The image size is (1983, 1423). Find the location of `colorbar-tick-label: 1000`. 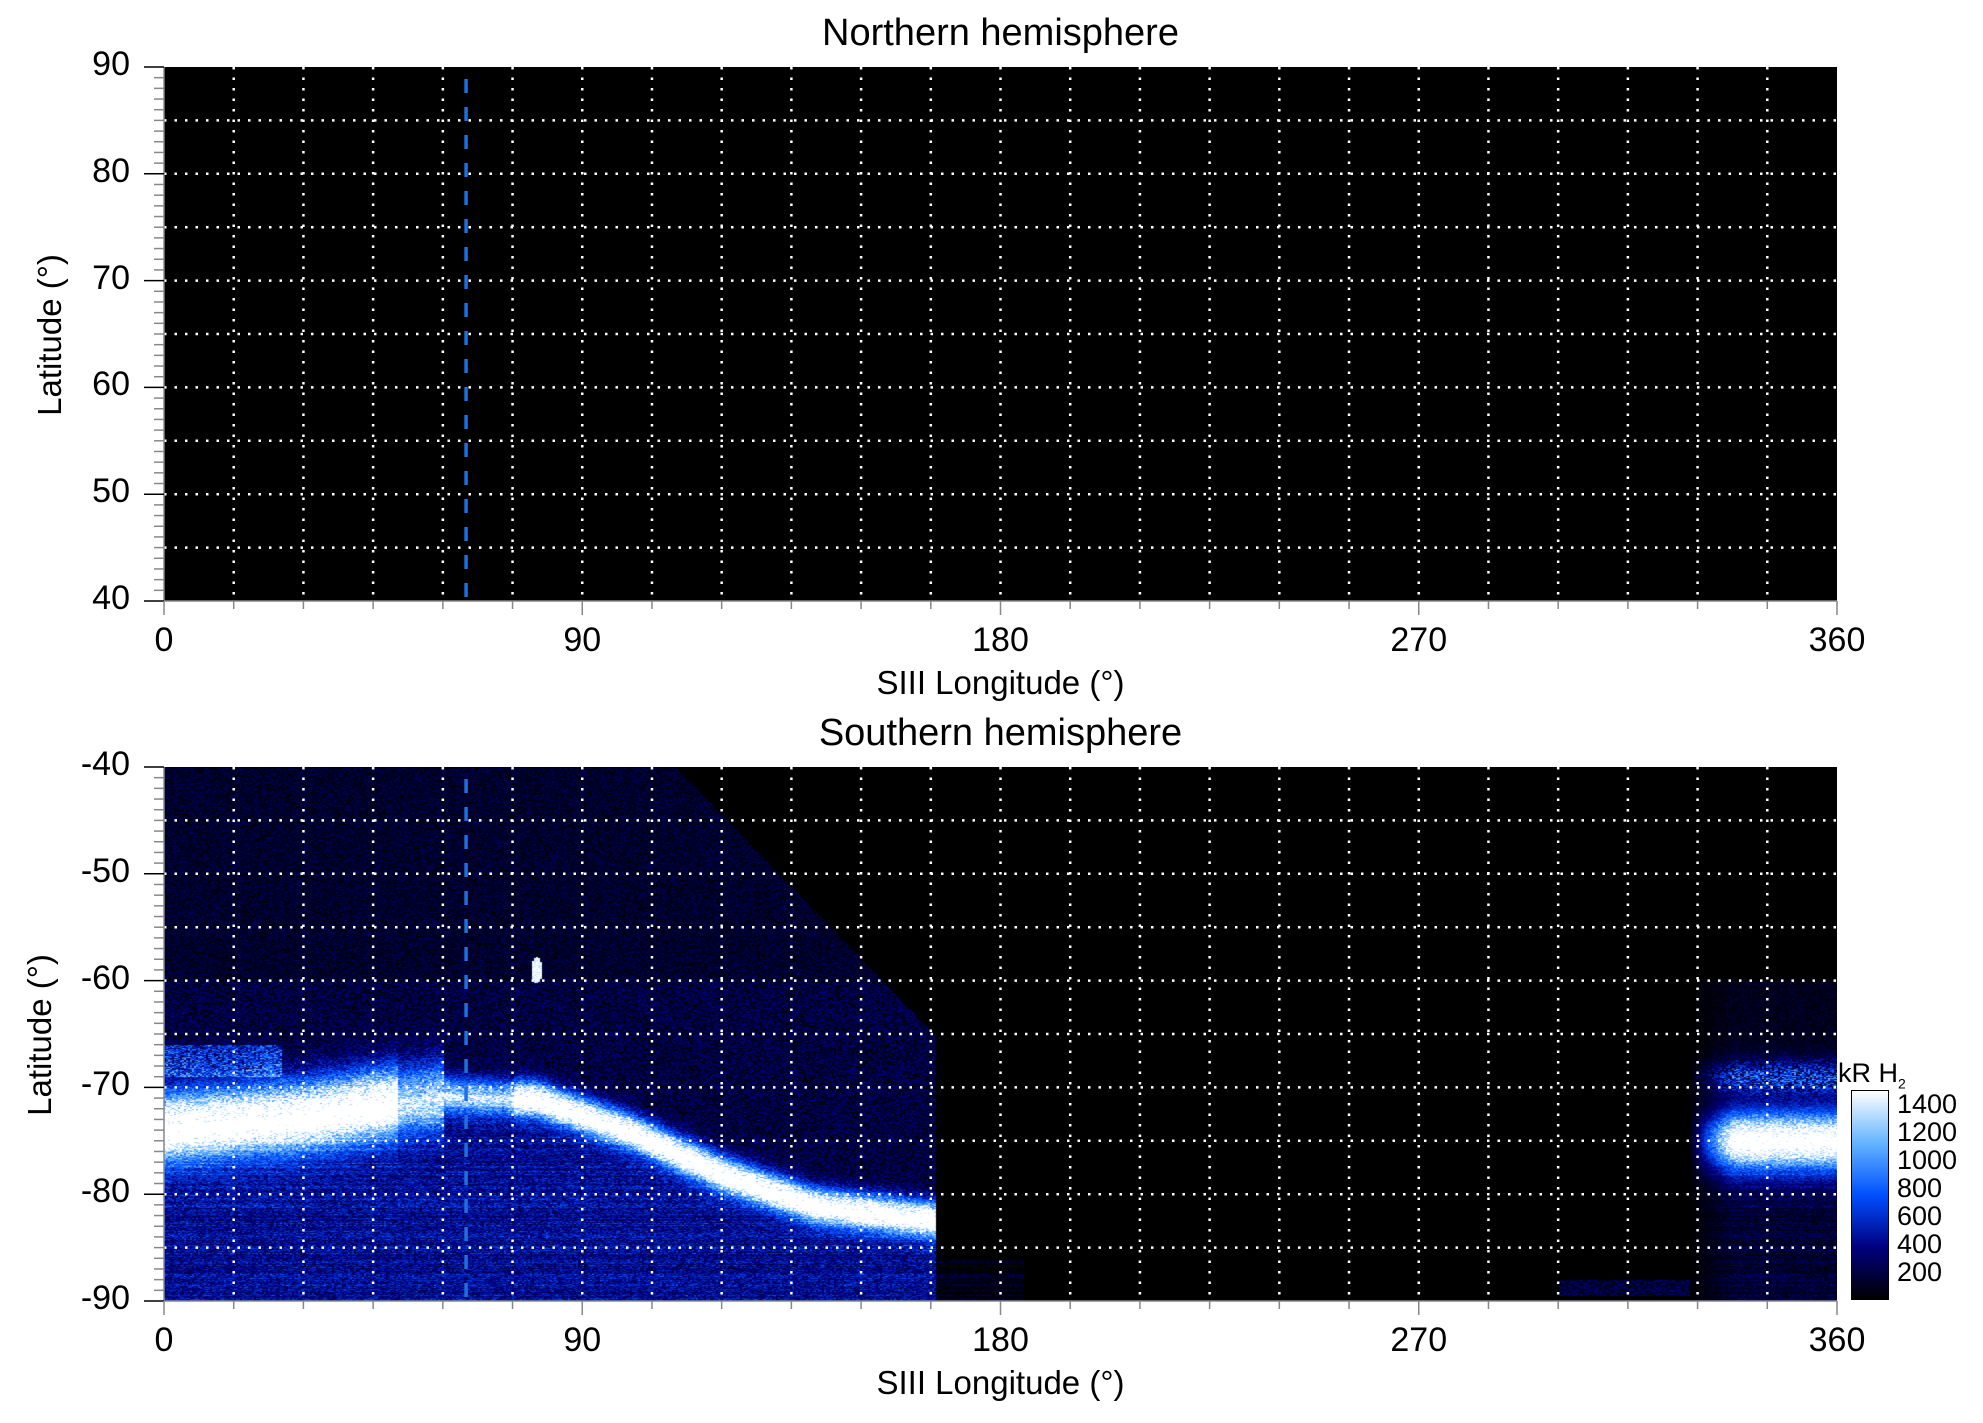

colorbar-tick-label: 1000 is located at coordinates (1927, 1160).